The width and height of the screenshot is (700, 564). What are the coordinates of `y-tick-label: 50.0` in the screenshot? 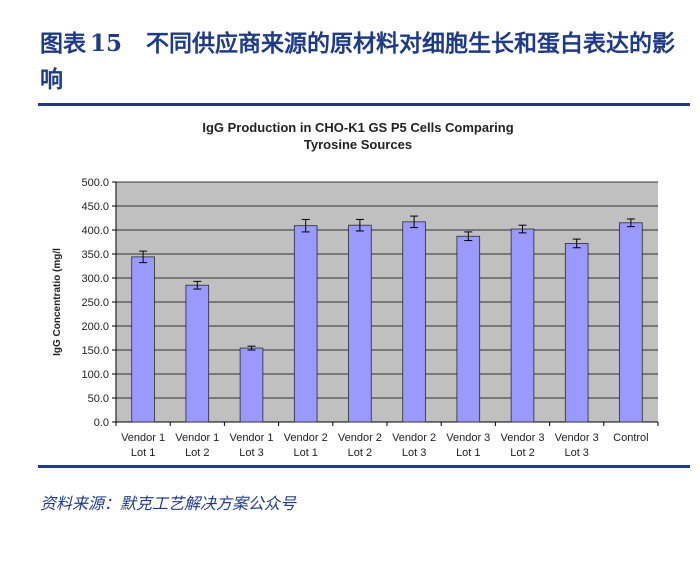 It's located at (98, 399).